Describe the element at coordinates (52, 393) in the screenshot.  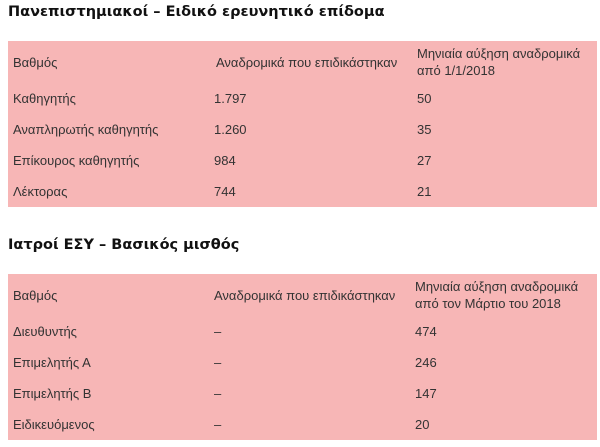
I see `table-cell: Επιμελητής Β` at that location.